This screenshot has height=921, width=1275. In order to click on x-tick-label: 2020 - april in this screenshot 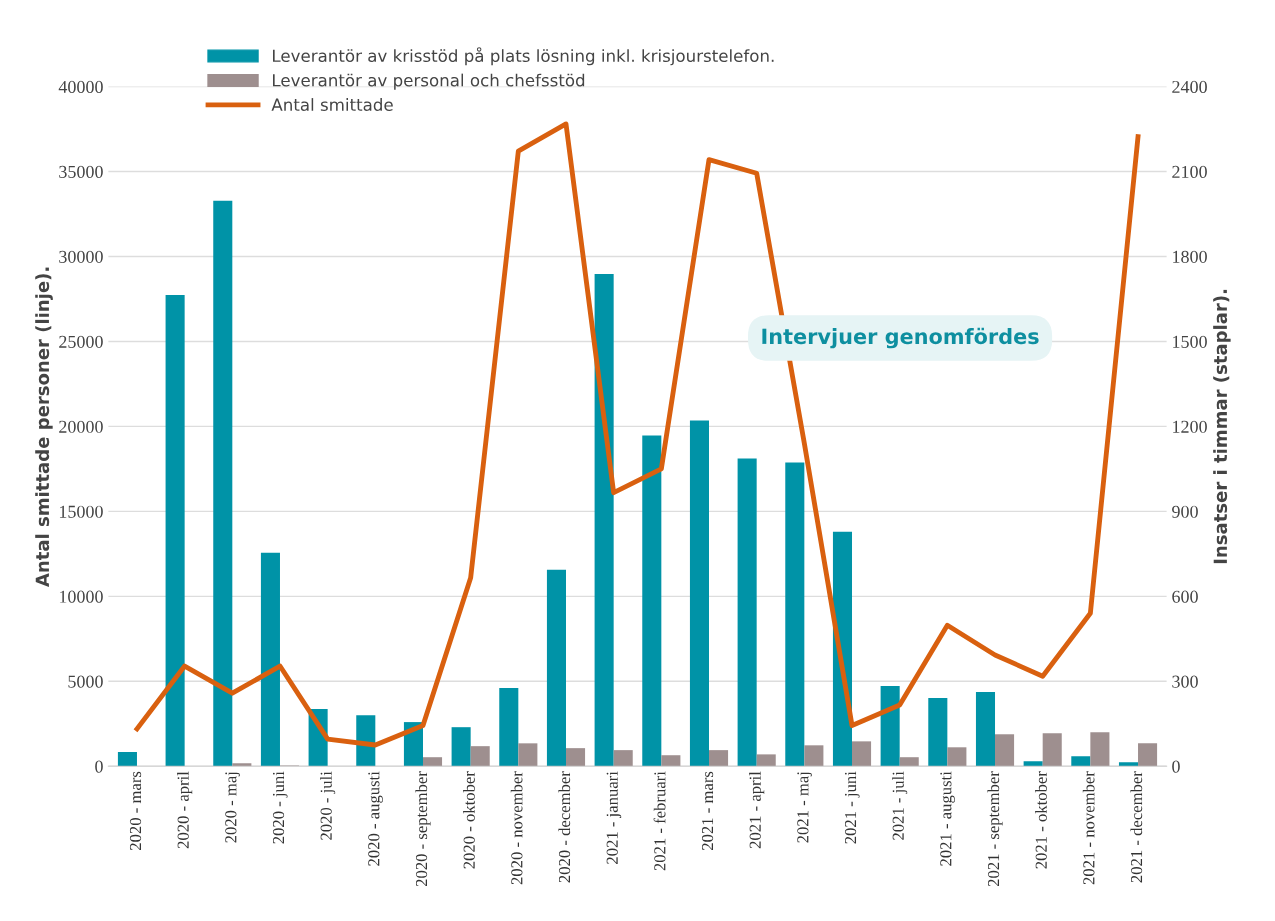, I will do `click(185, 810)`.